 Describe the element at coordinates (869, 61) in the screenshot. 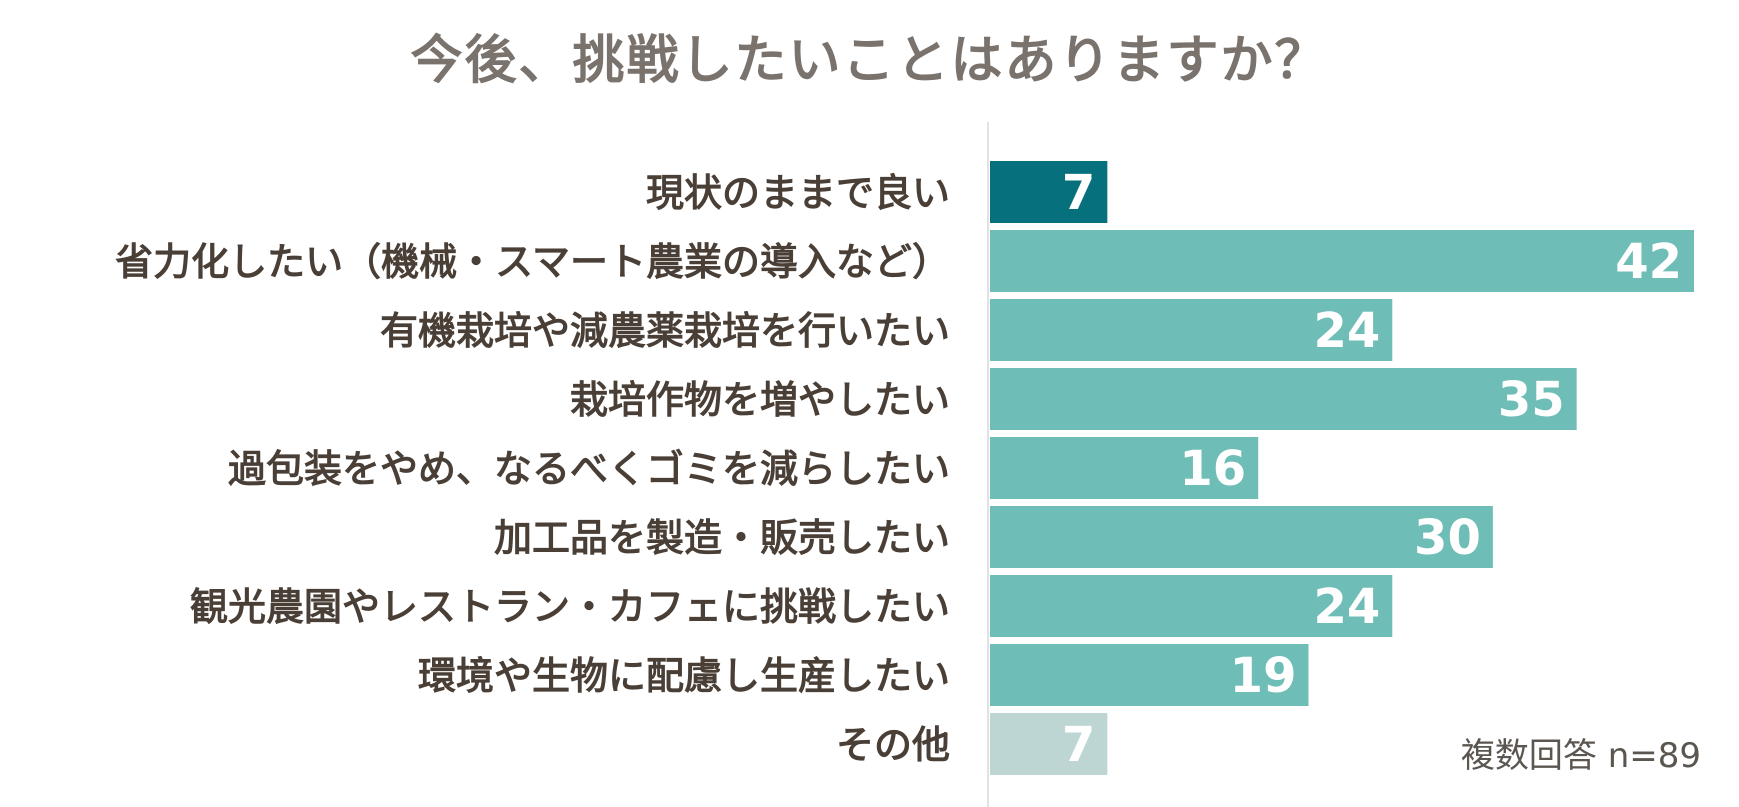

I see `chart-title: 今後、挑戦したいことはありますか？` at that location.